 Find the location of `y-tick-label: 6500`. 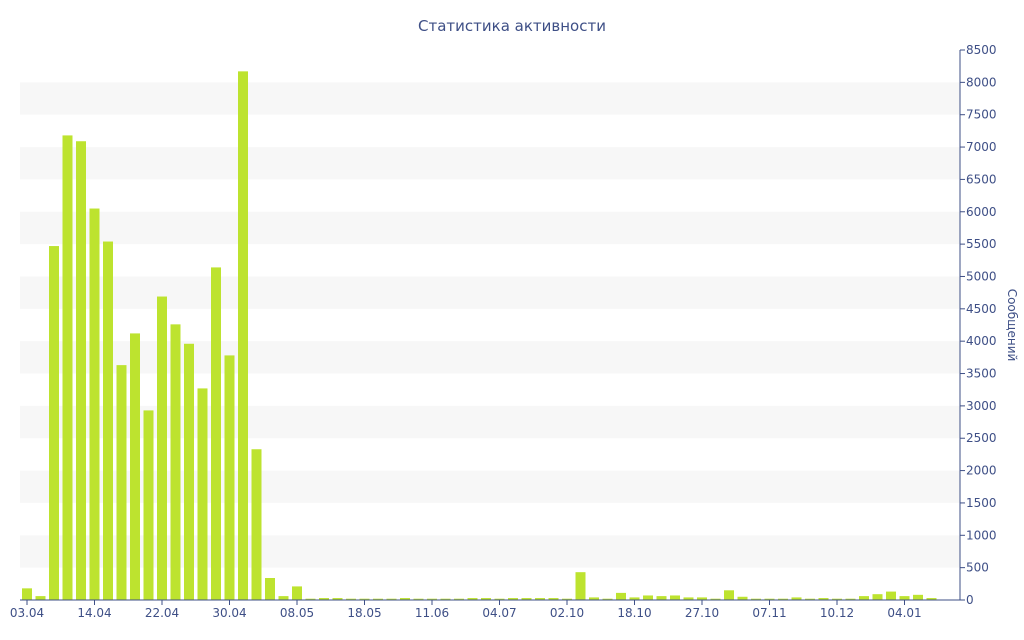

y-tick-label: 6500 is located at coordinates (981, 179).